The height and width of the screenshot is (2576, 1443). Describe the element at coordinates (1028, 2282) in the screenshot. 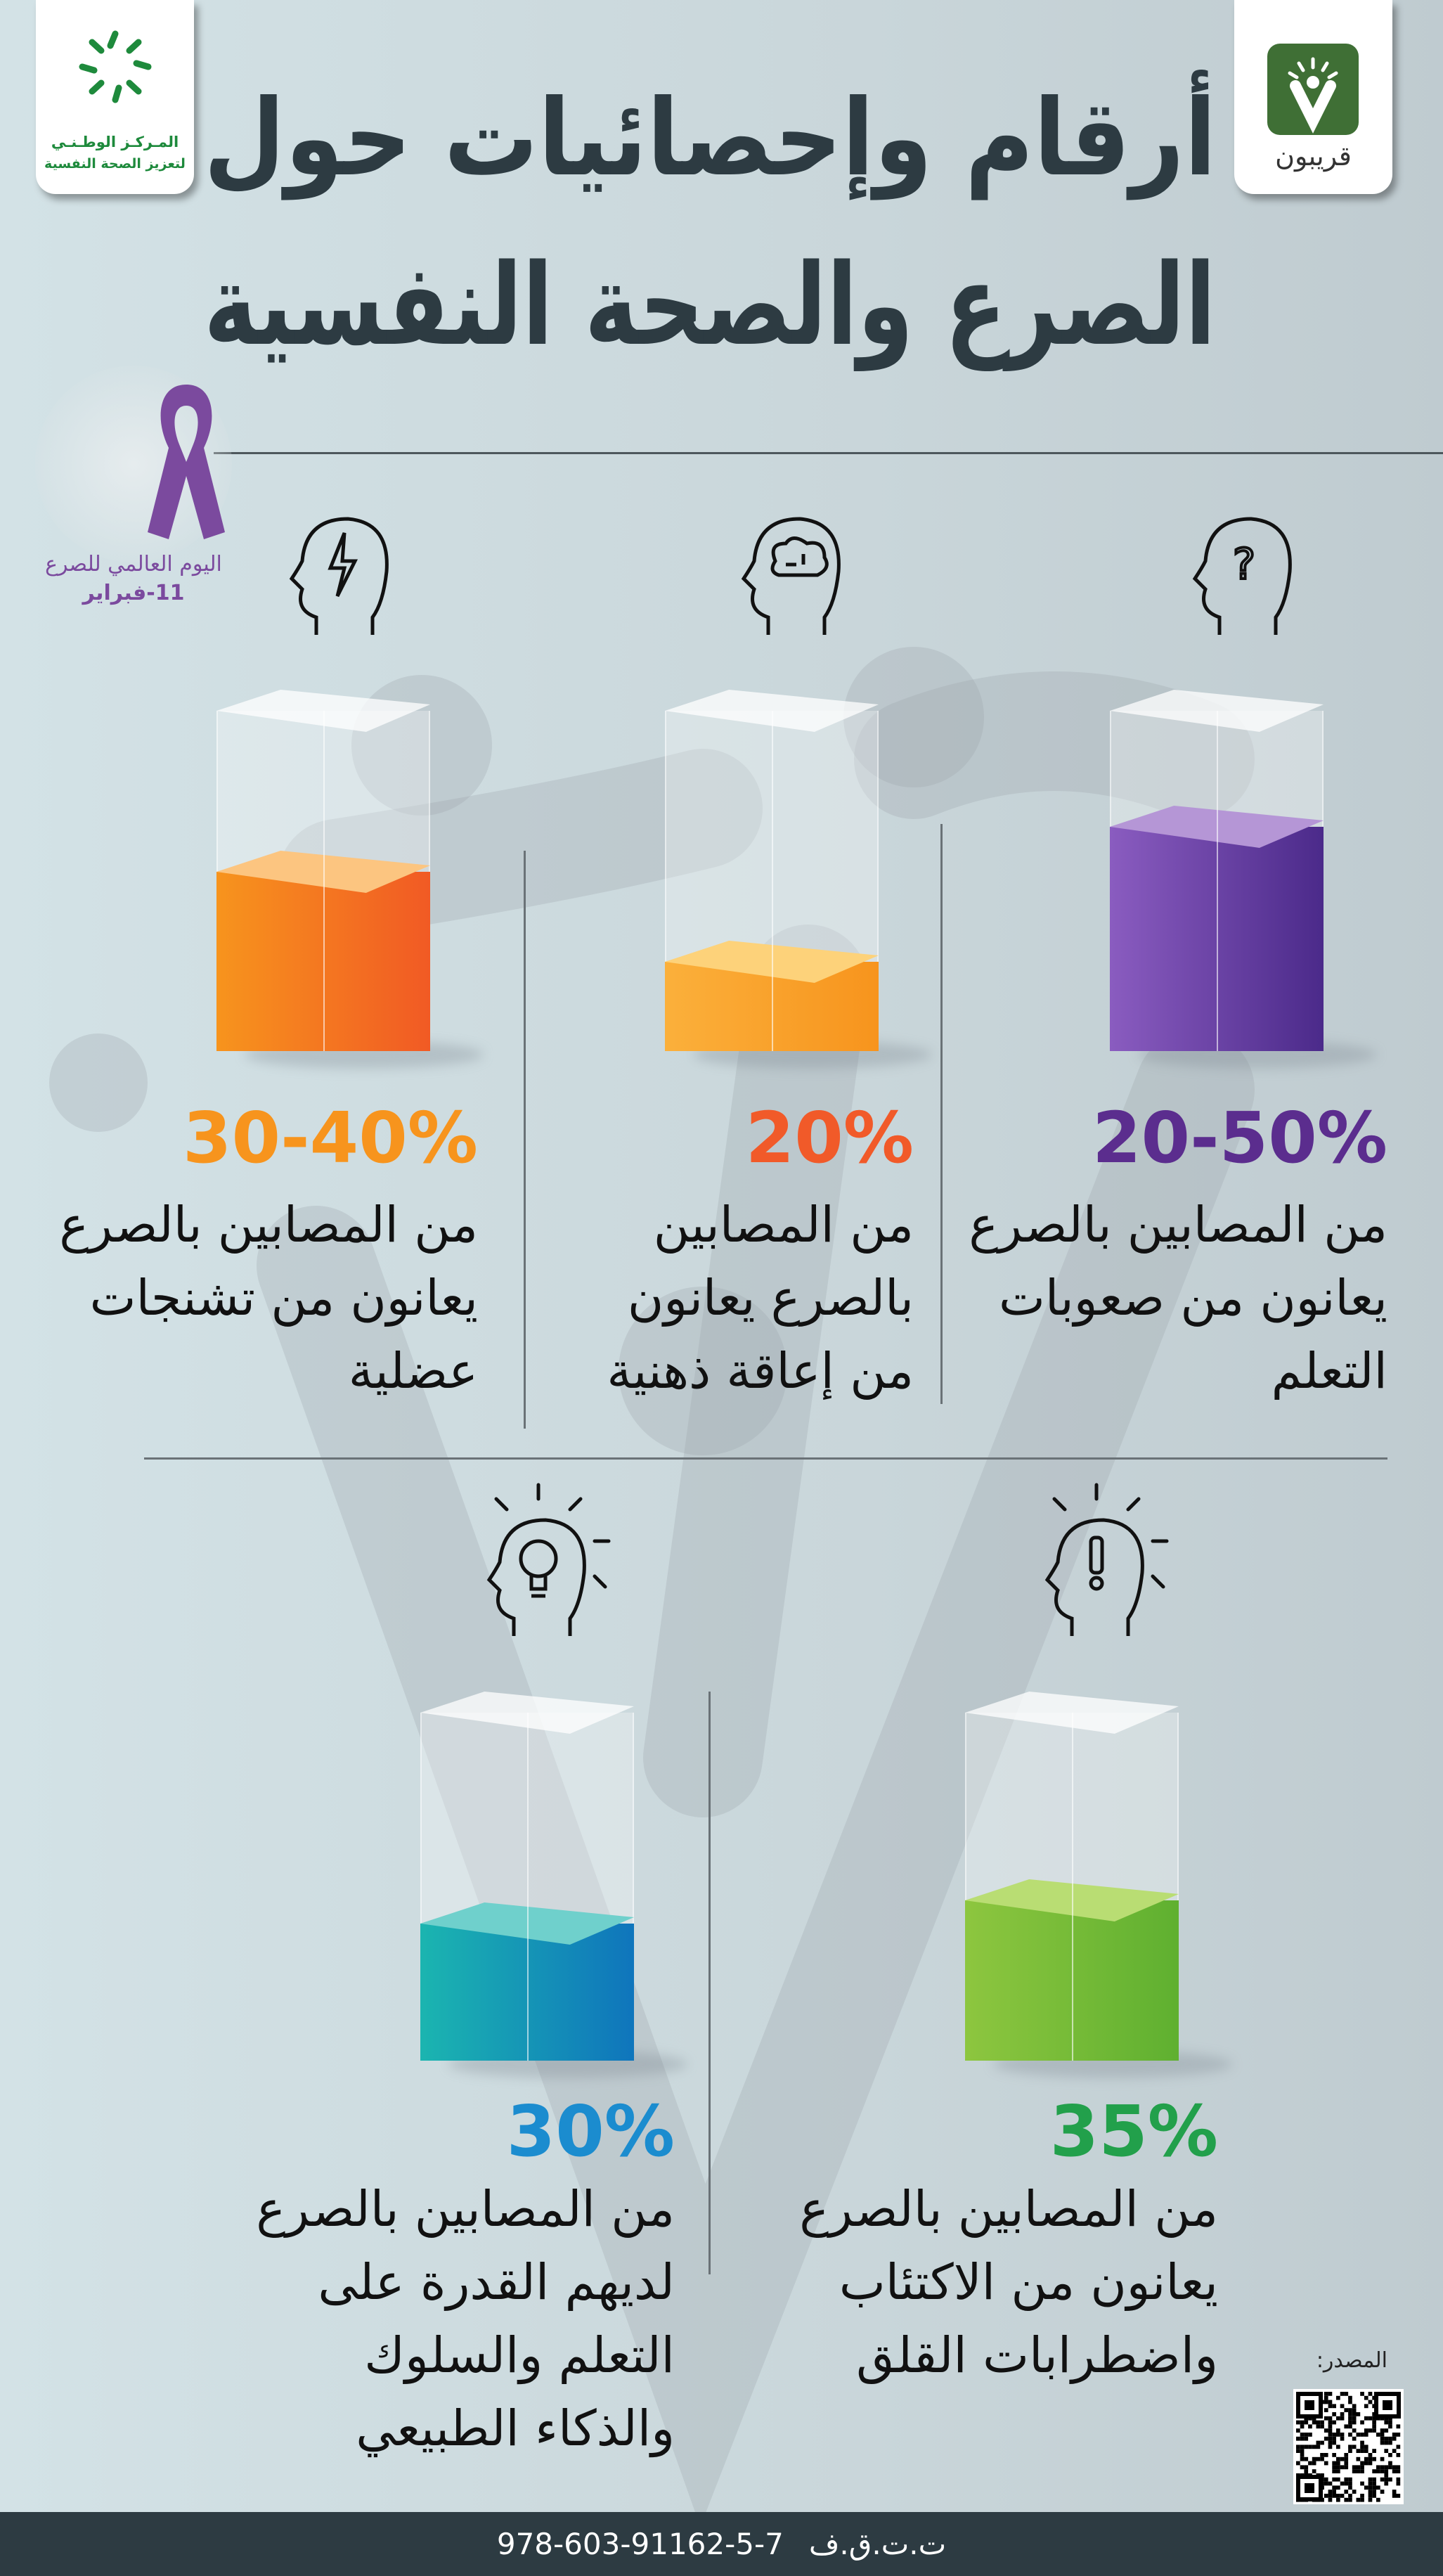

I see `stat-description-text: يعانون من الاكتئاب` at that location.